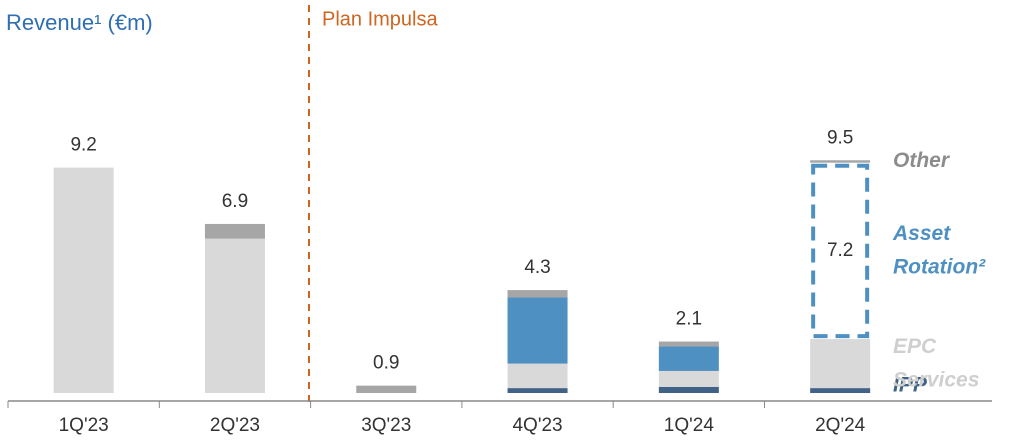 The height and width of the screenshot is (442, 1012). I want to click on total-label: 0.9, so click(386, 363).